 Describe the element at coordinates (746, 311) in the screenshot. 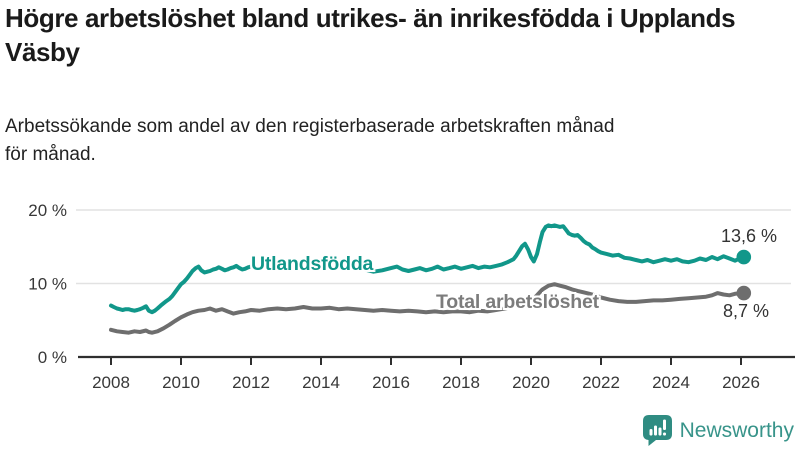

I see `end-value-label-total: 8,7 %` at that location.